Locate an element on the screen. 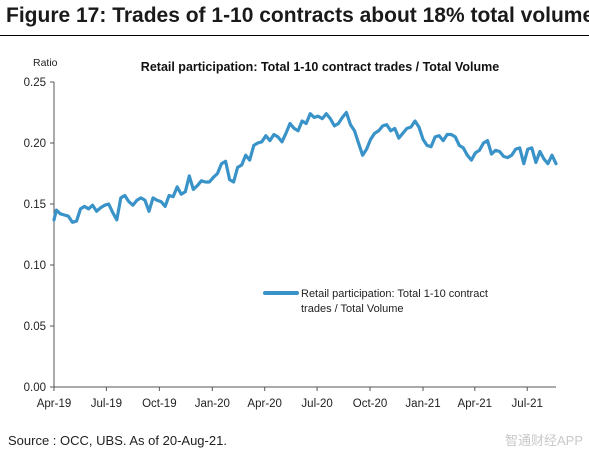  y-tick-label: 0.10 is located at coordinates (35, 266).